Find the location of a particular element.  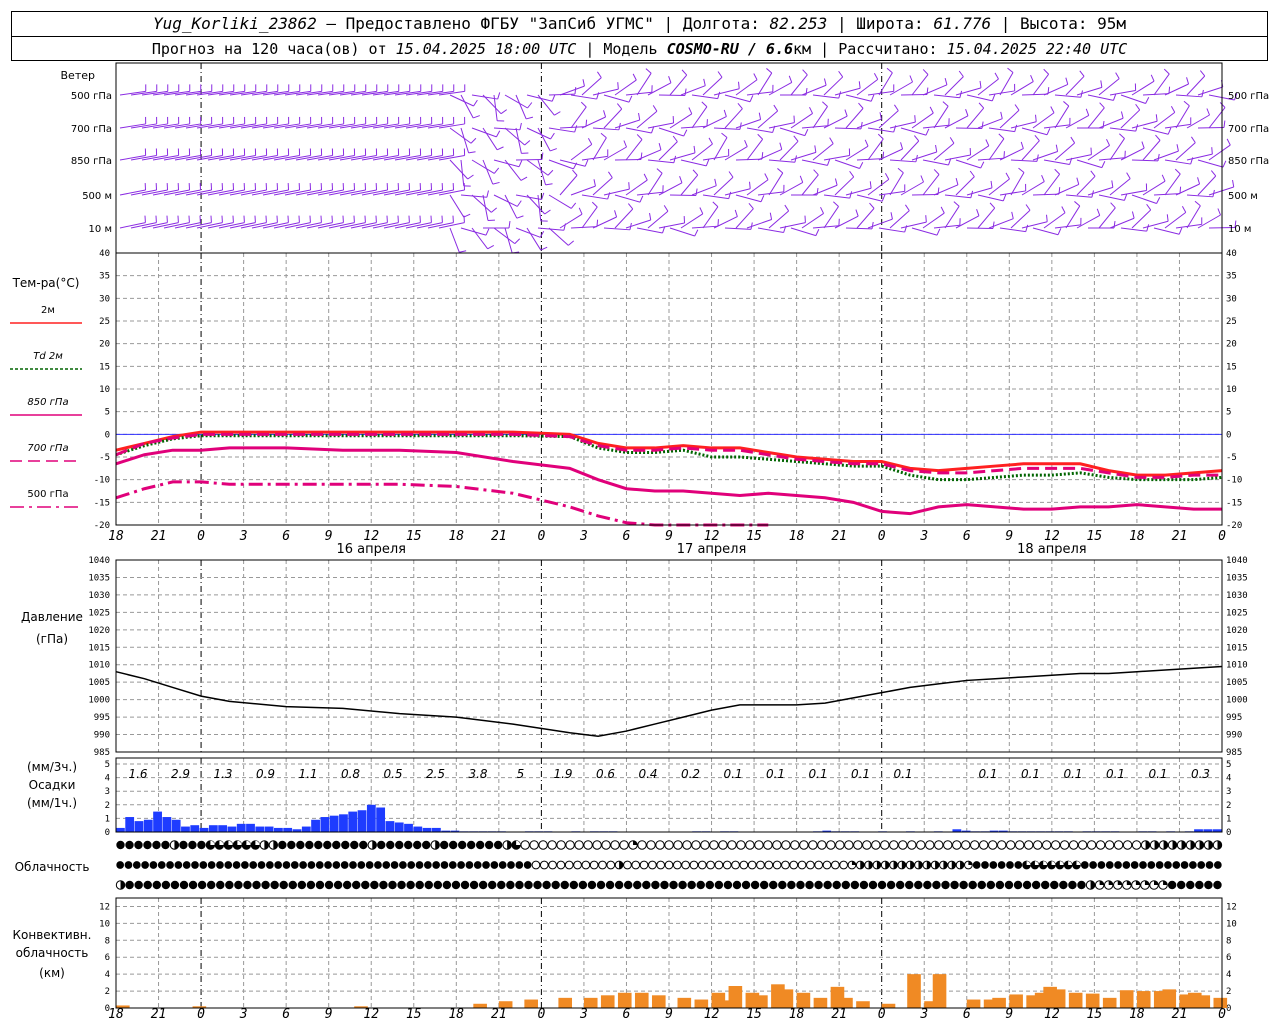

temp-ytick-right: 30 is located at coordinates (1231, 299).